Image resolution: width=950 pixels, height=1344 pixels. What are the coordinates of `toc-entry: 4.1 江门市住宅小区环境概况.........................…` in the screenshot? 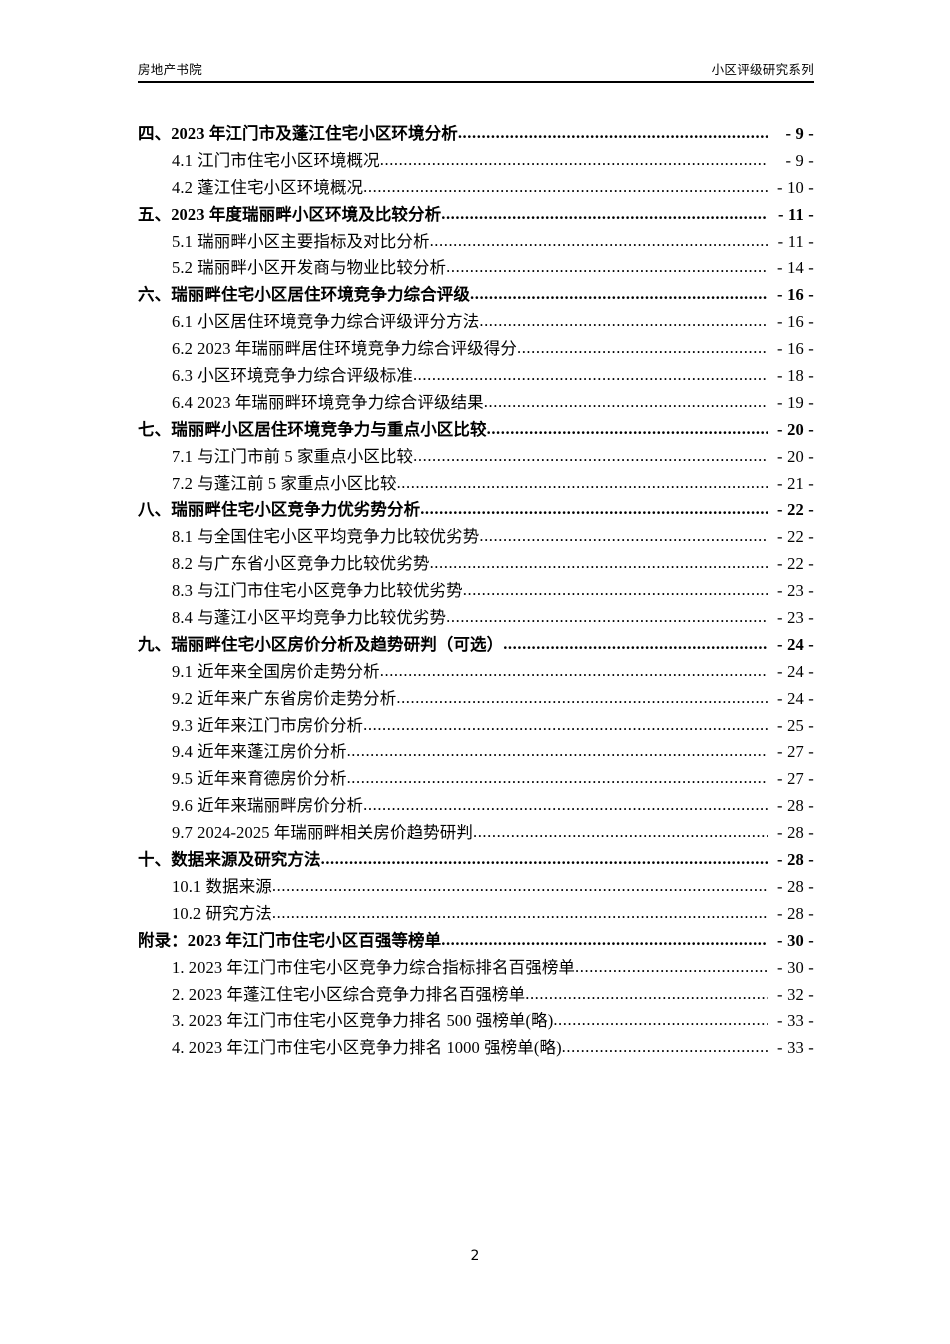 It's located at (476, 160).